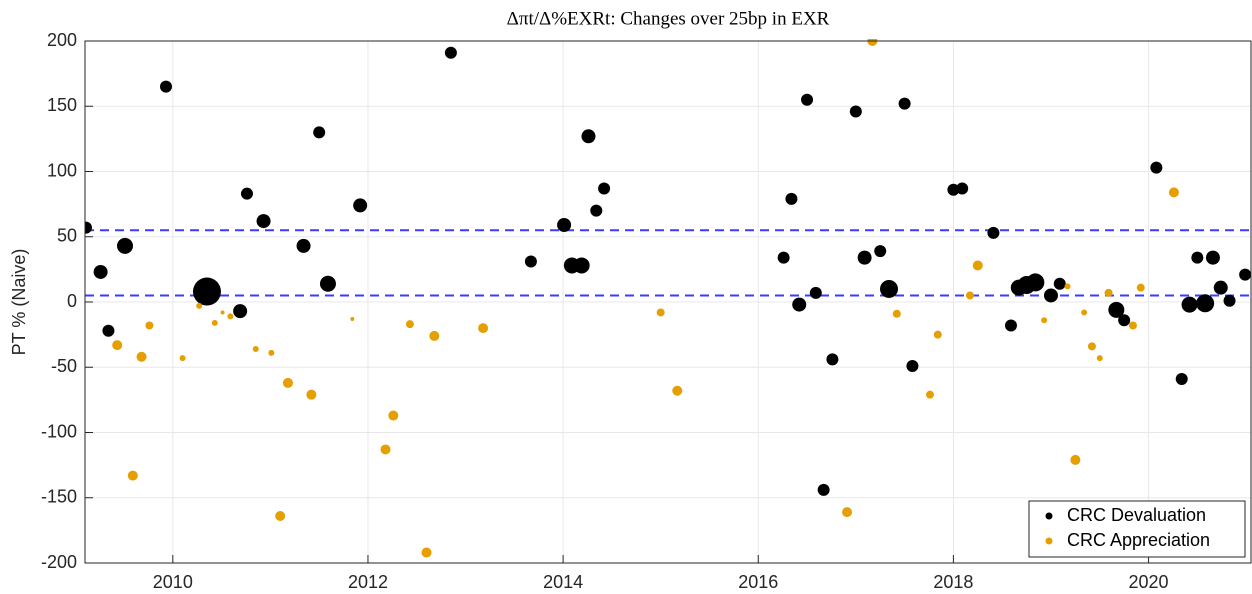 This screenshot has height=594, width=1252. I want to click on y-tick-label: -150, so click(59, 497).